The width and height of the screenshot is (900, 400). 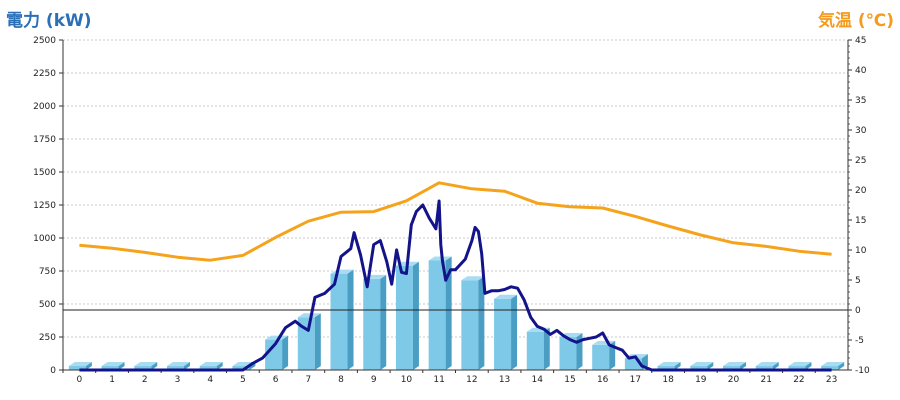 I want to click on x-tick-label: 0, so click(x=79, y=380).